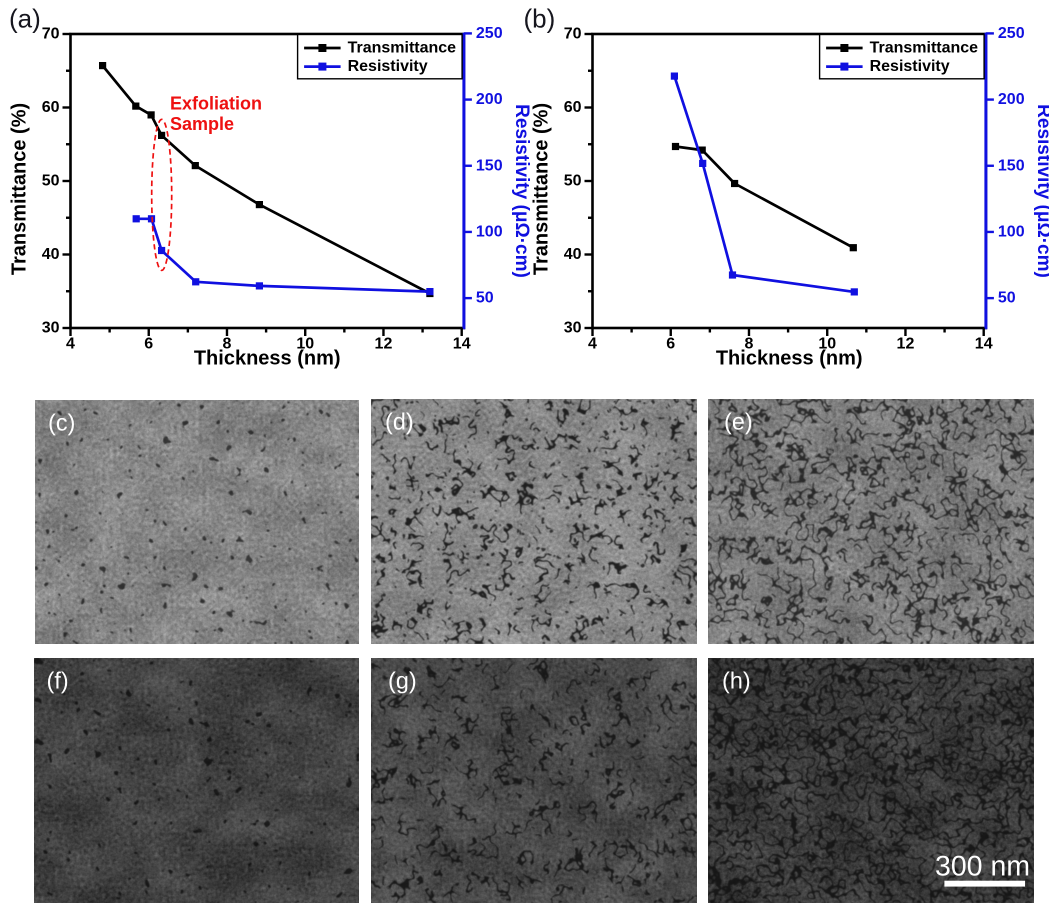  Describe the element at coordinates (202, 124) in the screenshot. I see `svg-text: Sample` at that location.